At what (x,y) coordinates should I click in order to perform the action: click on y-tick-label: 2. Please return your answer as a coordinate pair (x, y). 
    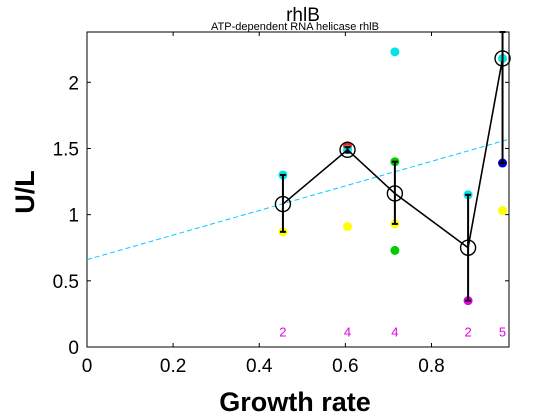
    Looking at the image, I should click on (73, 83).